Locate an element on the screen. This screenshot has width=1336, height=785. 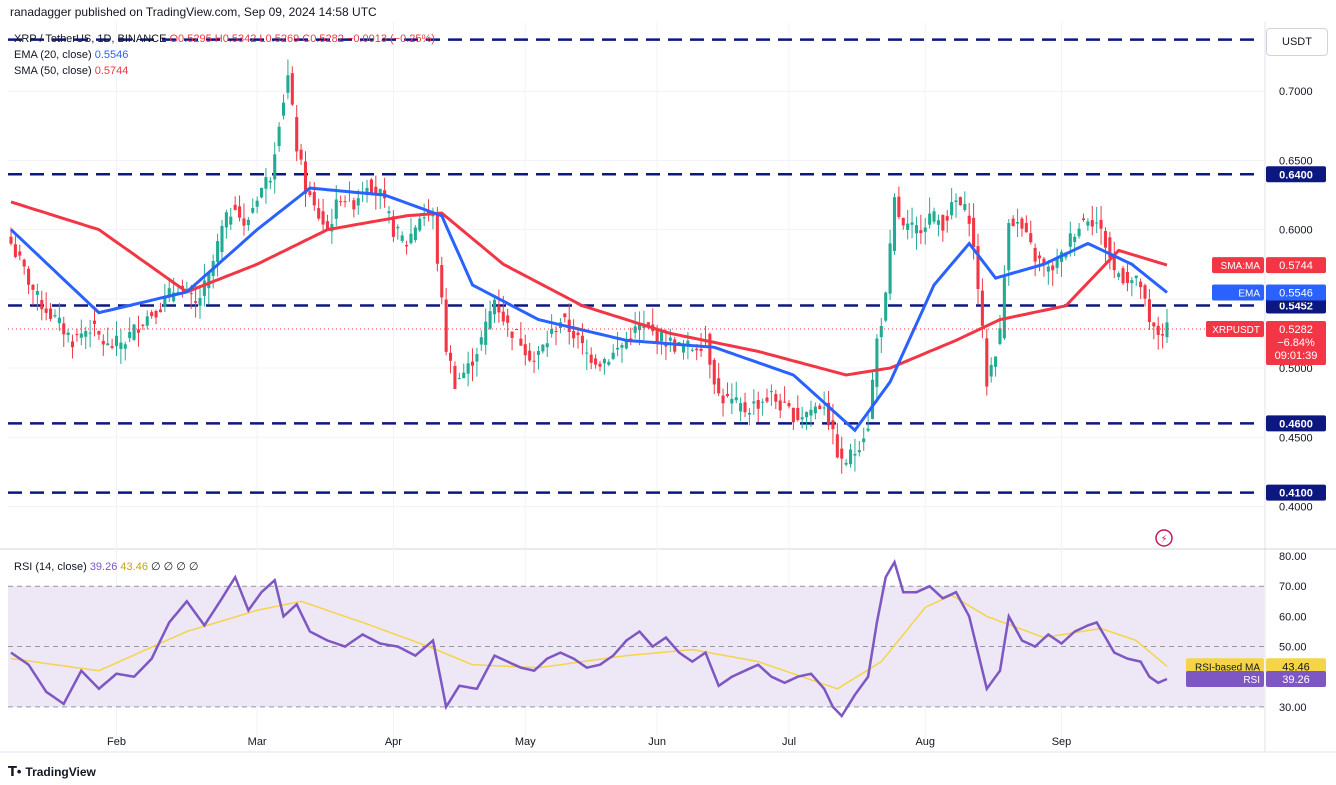
lightning-icon is located at coordinates (1164, 538).